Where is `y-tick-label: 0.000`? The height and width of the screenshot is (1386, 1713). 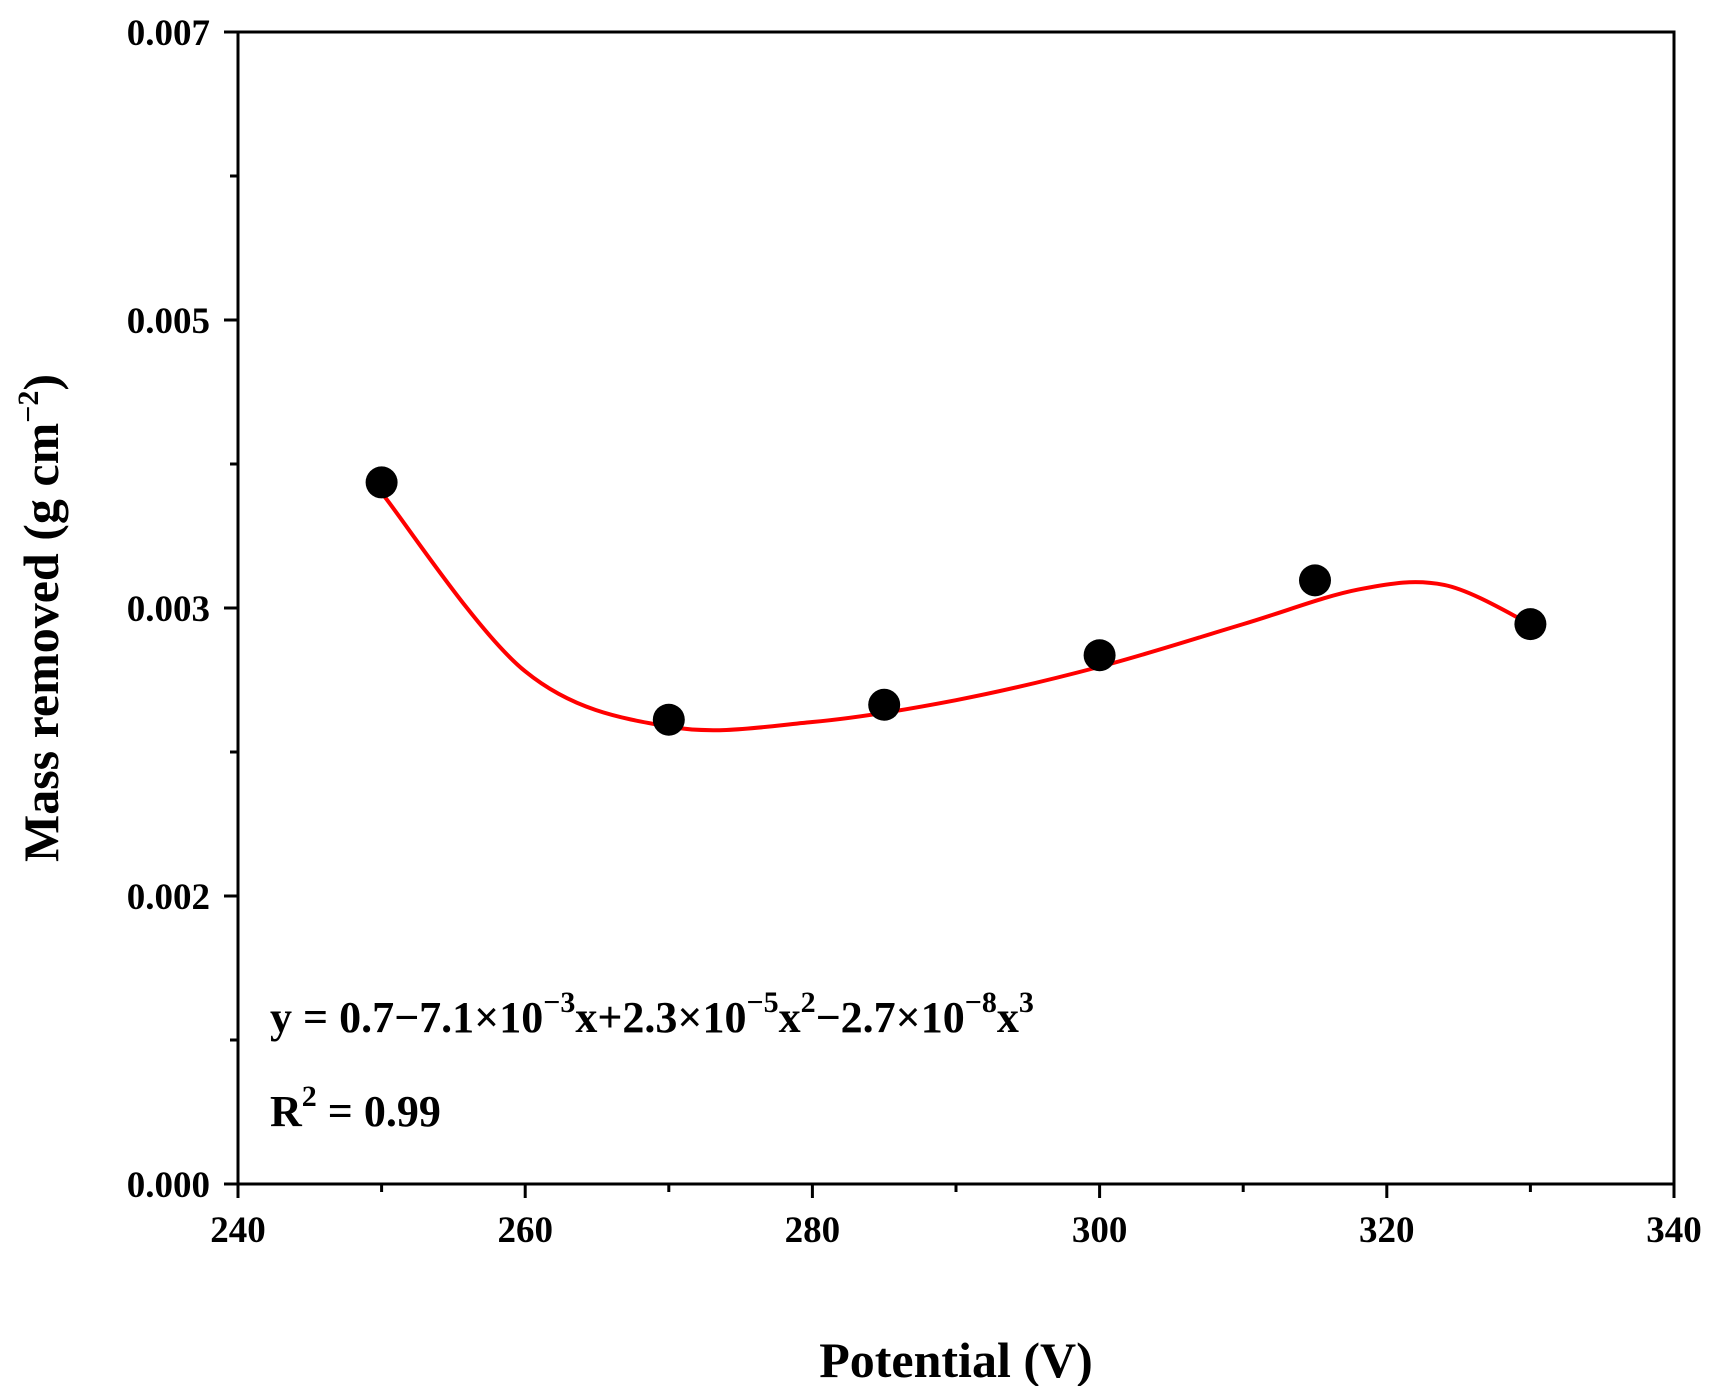 y-tick-label: 0.000 is located at coordinates (168, 1185).